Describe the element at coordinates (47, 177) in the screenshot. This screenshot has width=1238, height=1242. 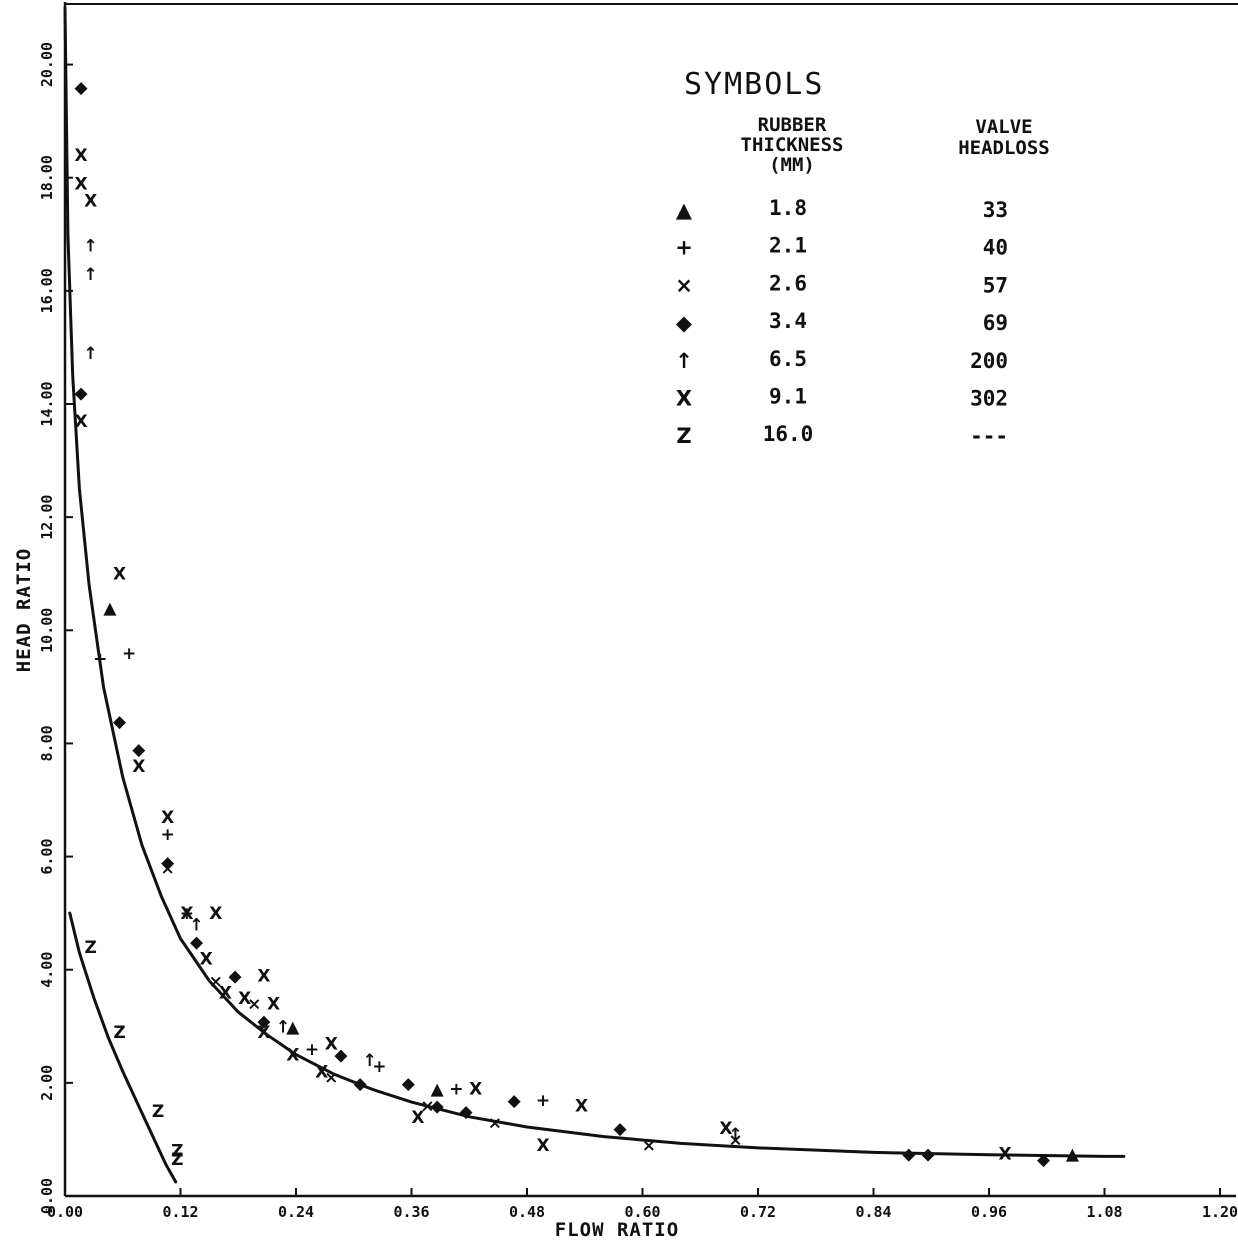
I see `y-tick-label: 18.00` at that location.